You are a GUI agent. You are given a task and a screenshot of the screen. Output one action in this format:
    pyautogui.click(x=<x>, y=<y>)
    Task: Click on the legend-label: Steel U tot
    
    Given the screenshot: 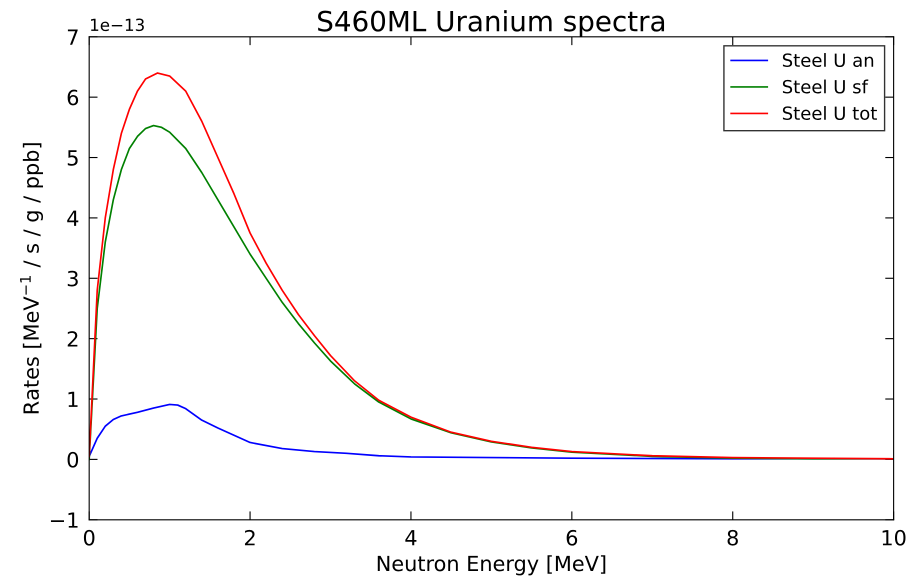 What is the action you would take?
    pyautogui.click(x=829, y=113)
    